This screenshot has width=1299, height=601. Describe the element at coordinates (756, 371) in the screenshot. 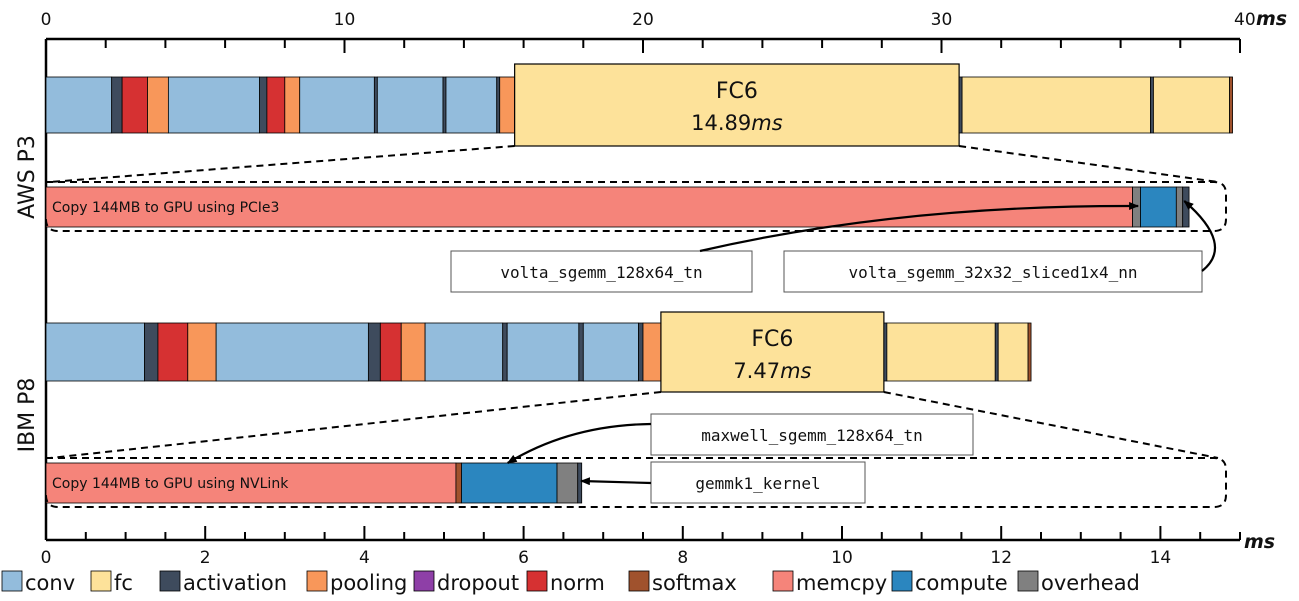

I see `fc6-time-value: 7.47` at that location.